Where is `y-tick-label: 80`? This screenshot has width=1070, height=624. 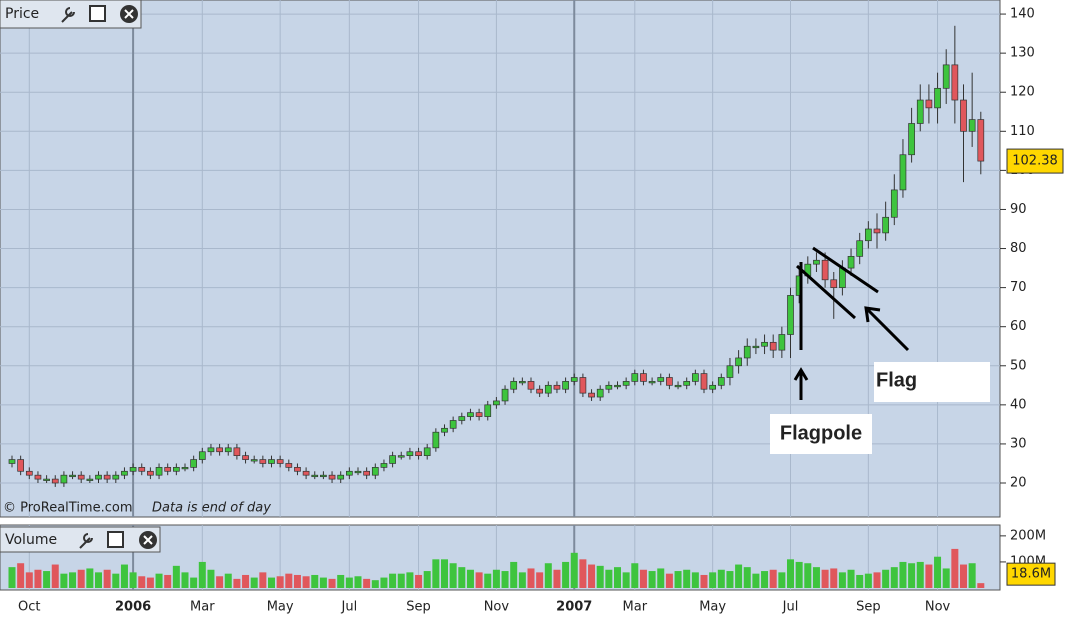 y-tick-label: 80 is located at coordinates (1018, 248).